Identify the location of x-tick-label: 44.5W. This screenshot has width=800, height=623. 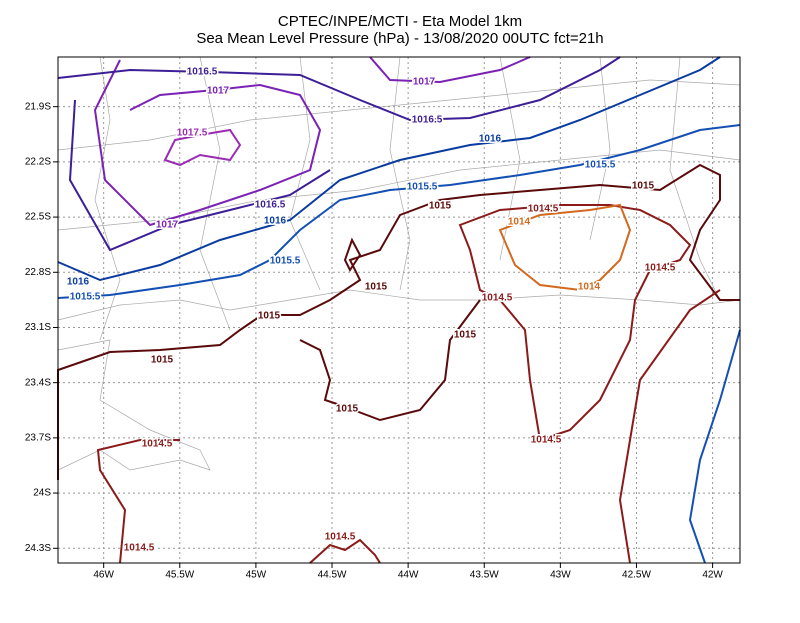
(332, 575).